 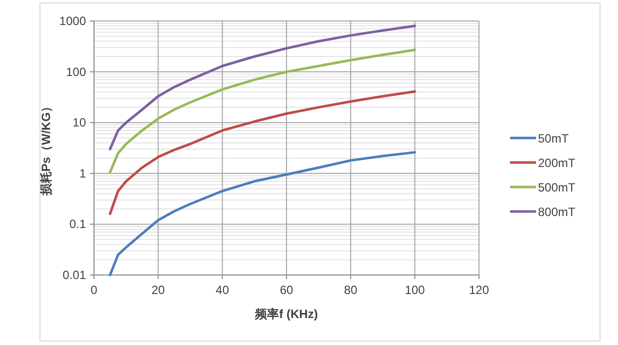 What do you see at coordinates (479, 290) in the screenshot?
I see `x-tick-label: 120` at bounding box center [479, 290].